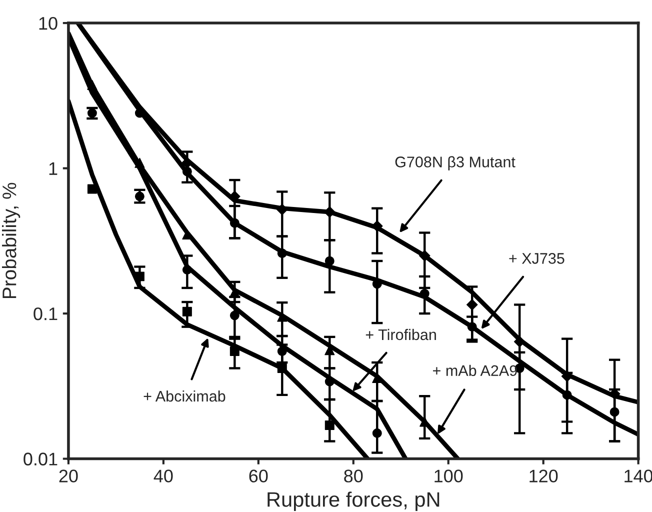 The width and height of the screenshot is (652, 512). What do you see at coordinates (455, 163) in the screenshot?
I see `annotation: G708N β3 Mutant` at bounding box center [455, 163].